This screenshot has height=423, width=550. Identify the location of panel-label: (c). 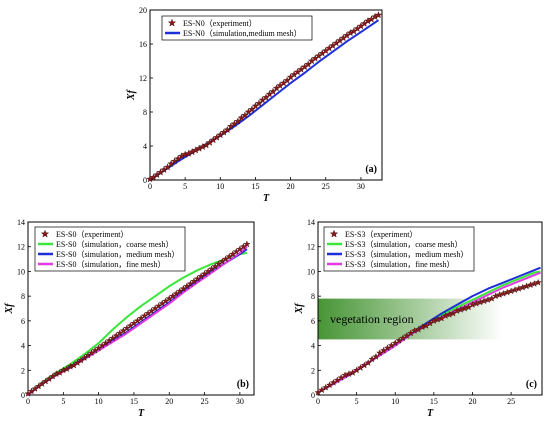
(531, 384).